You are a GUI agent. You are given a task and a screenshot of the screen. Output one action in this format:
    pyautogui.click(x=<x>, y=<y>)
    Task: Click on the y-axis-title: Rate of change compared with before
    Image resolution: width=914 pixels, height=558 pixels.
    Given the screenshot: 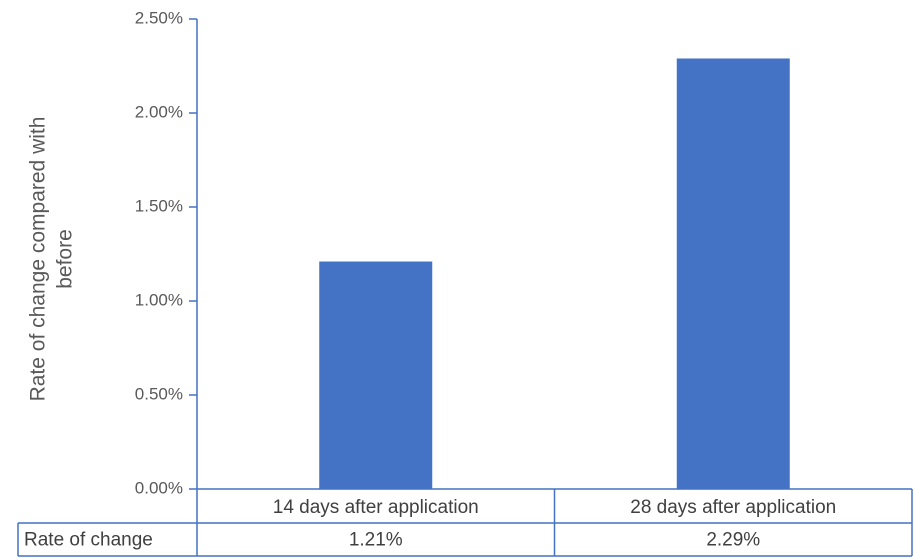 What is the action you would take?
    pyautogui.click(x=52, y=259)
    